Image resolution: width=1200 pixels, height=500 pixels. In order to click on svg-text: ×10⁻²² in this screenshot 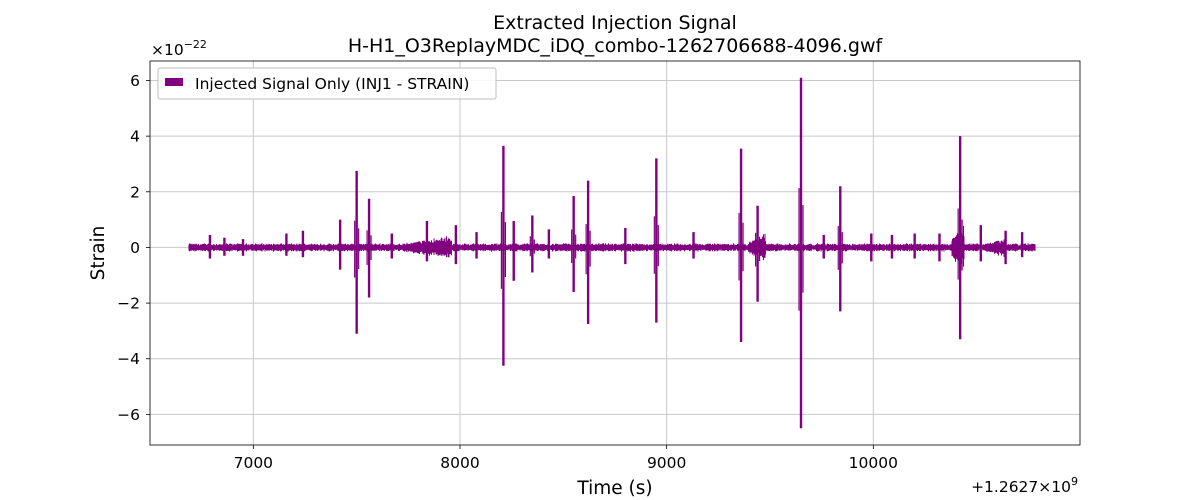, I will do `click(179, 48)`.